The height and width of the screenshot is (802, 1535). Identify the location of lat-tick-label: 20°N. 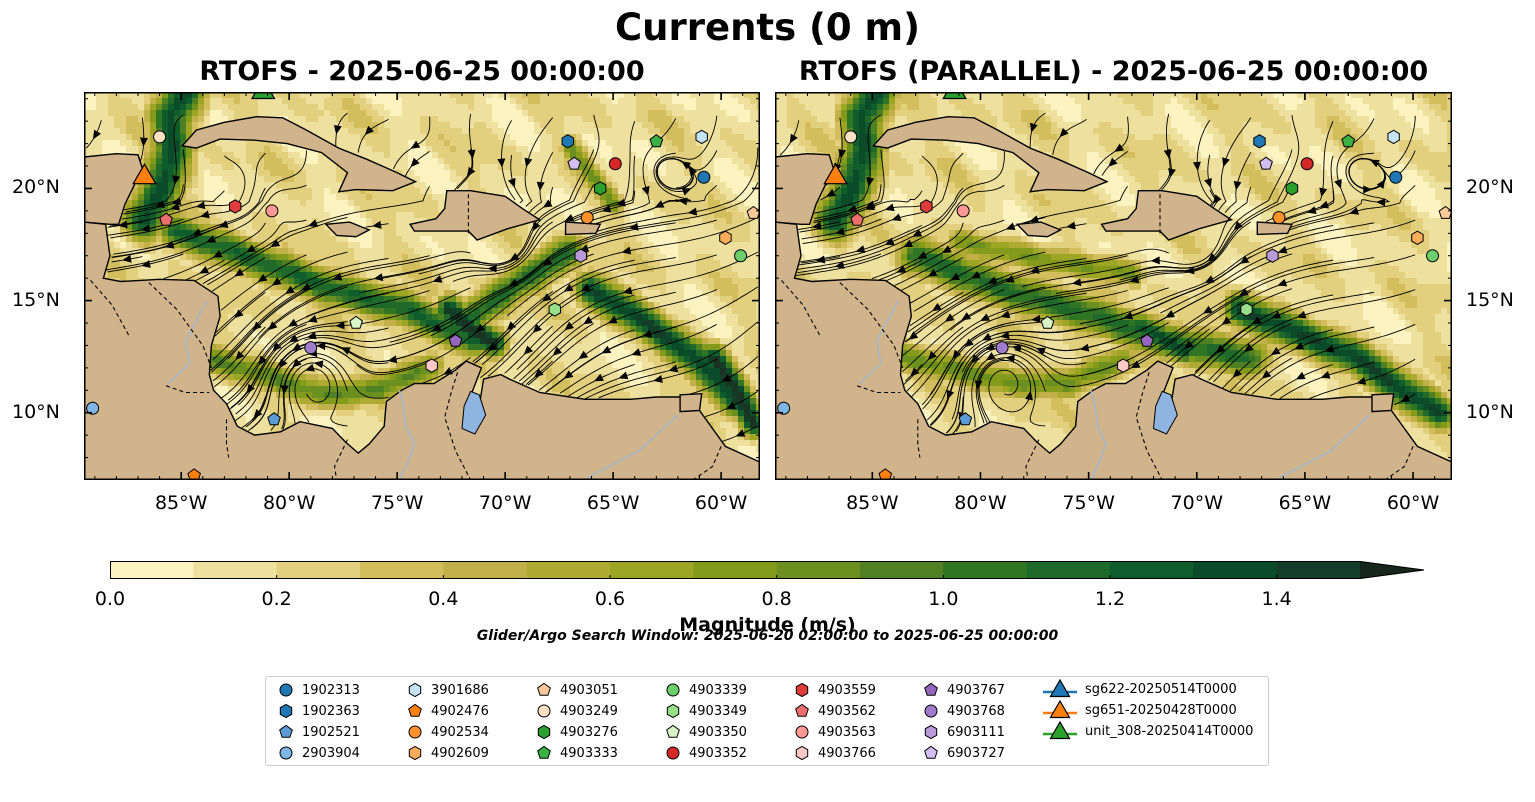
(1490, 187).